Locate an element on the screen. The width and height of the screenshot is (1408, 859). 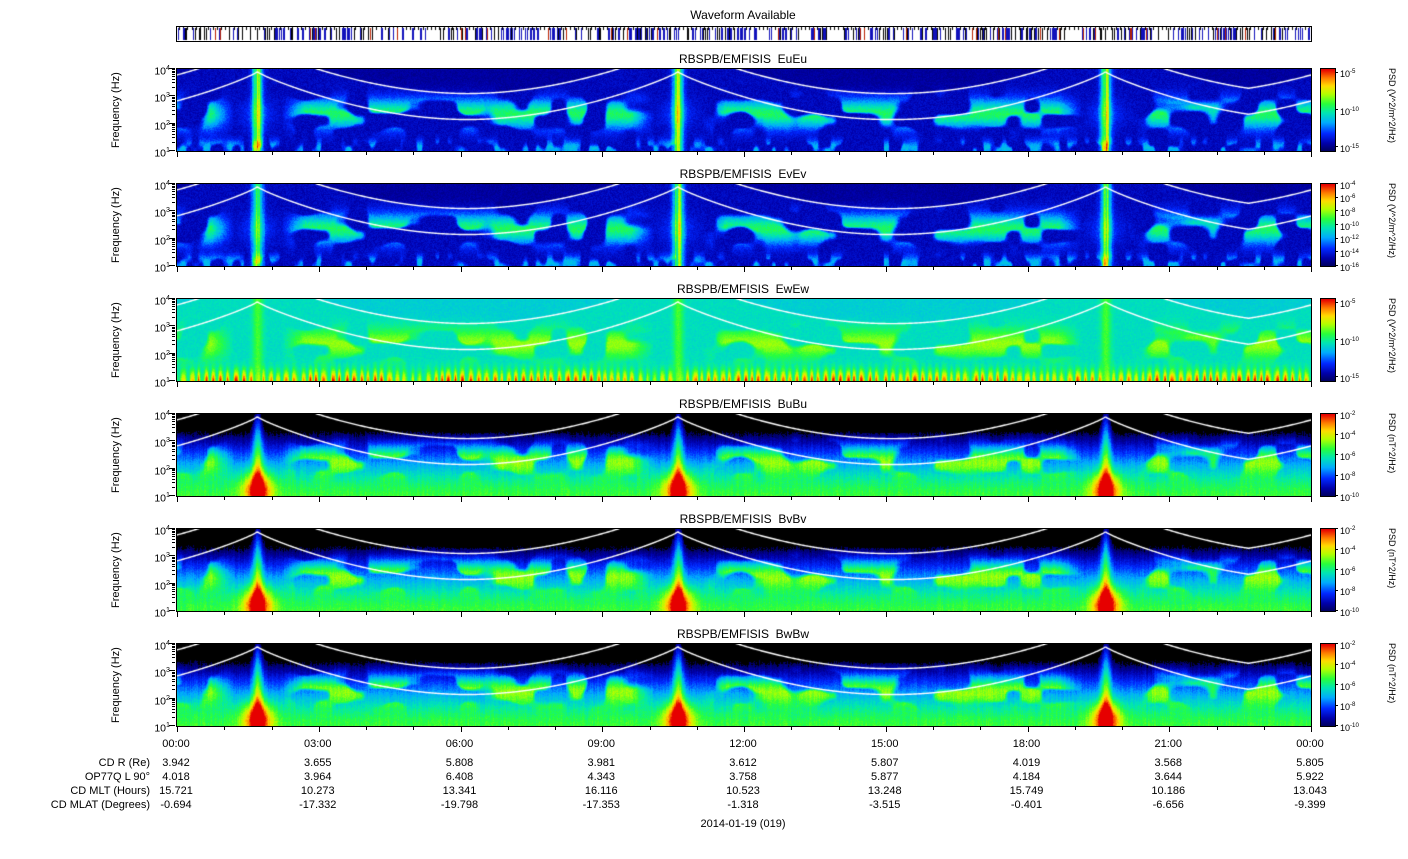
ephemeris-row-label: CD MLAT (Degrees) is located at coordinates (100, 805).